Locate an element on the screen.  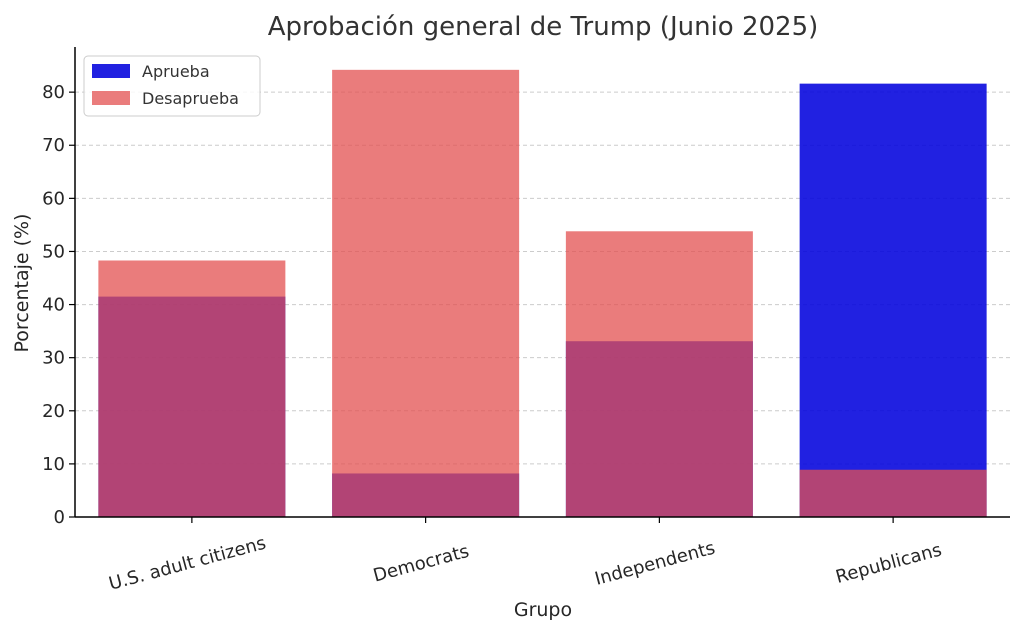
y-tick-label: 50 is located at coordinates (53, 251).